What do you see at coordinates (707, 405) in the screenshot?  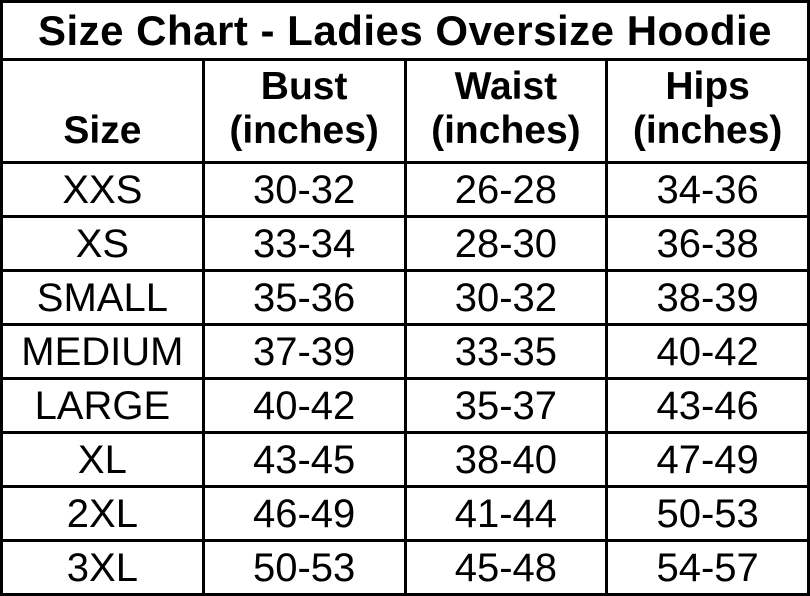 I see `hips-cell: 43-46` at bounding box center [707, 405].